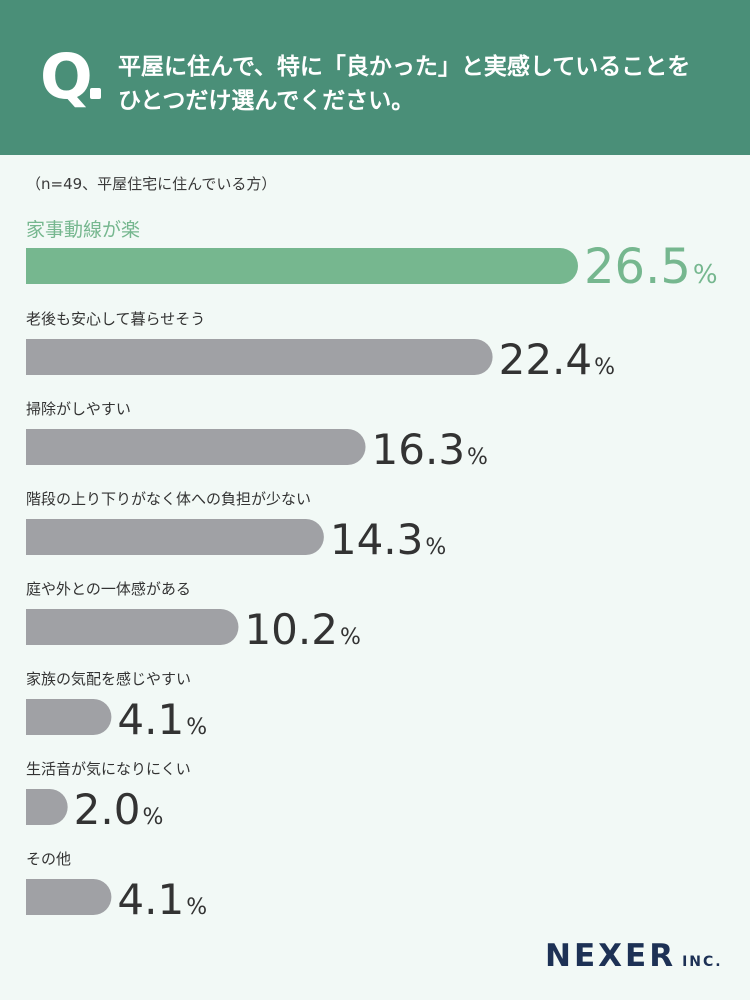 The width and height of the screenshot is (750, 1000). What do you see at coordinates (108, 589) in the screenshot?
I see `category-label: 庭や外との一体感がある` at bounding box center [108, 589].